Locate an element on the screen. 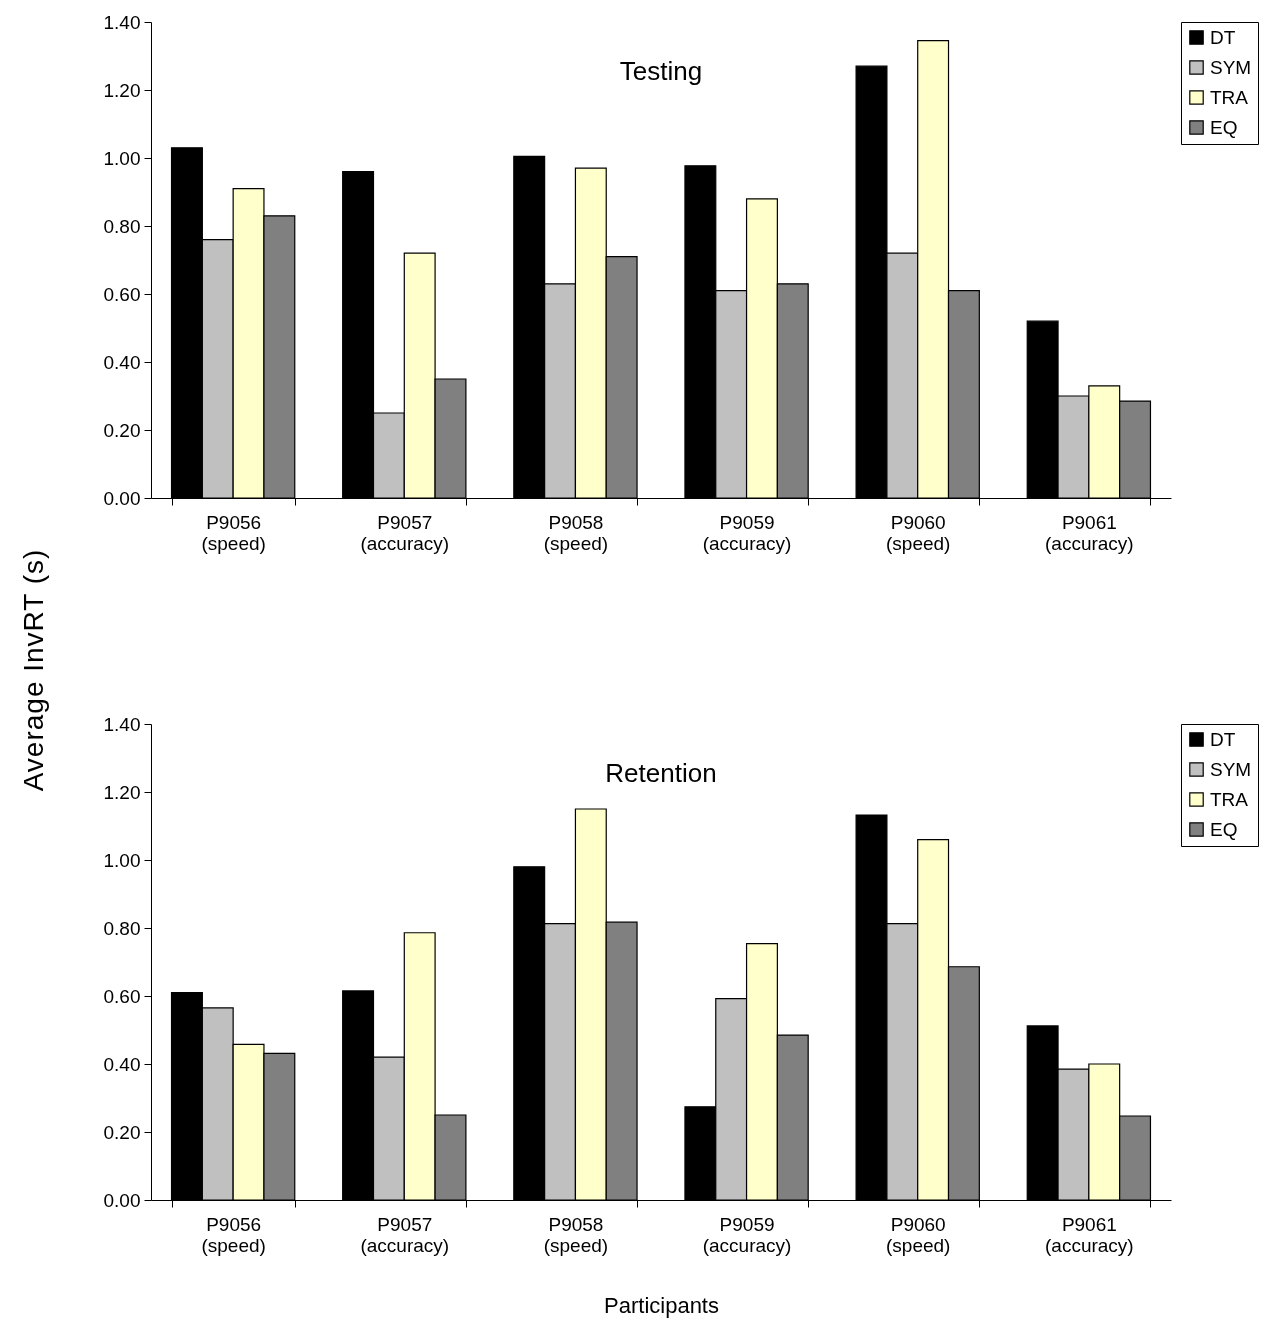  x-axis-title: Participants is located at coordinates (661, 1305).